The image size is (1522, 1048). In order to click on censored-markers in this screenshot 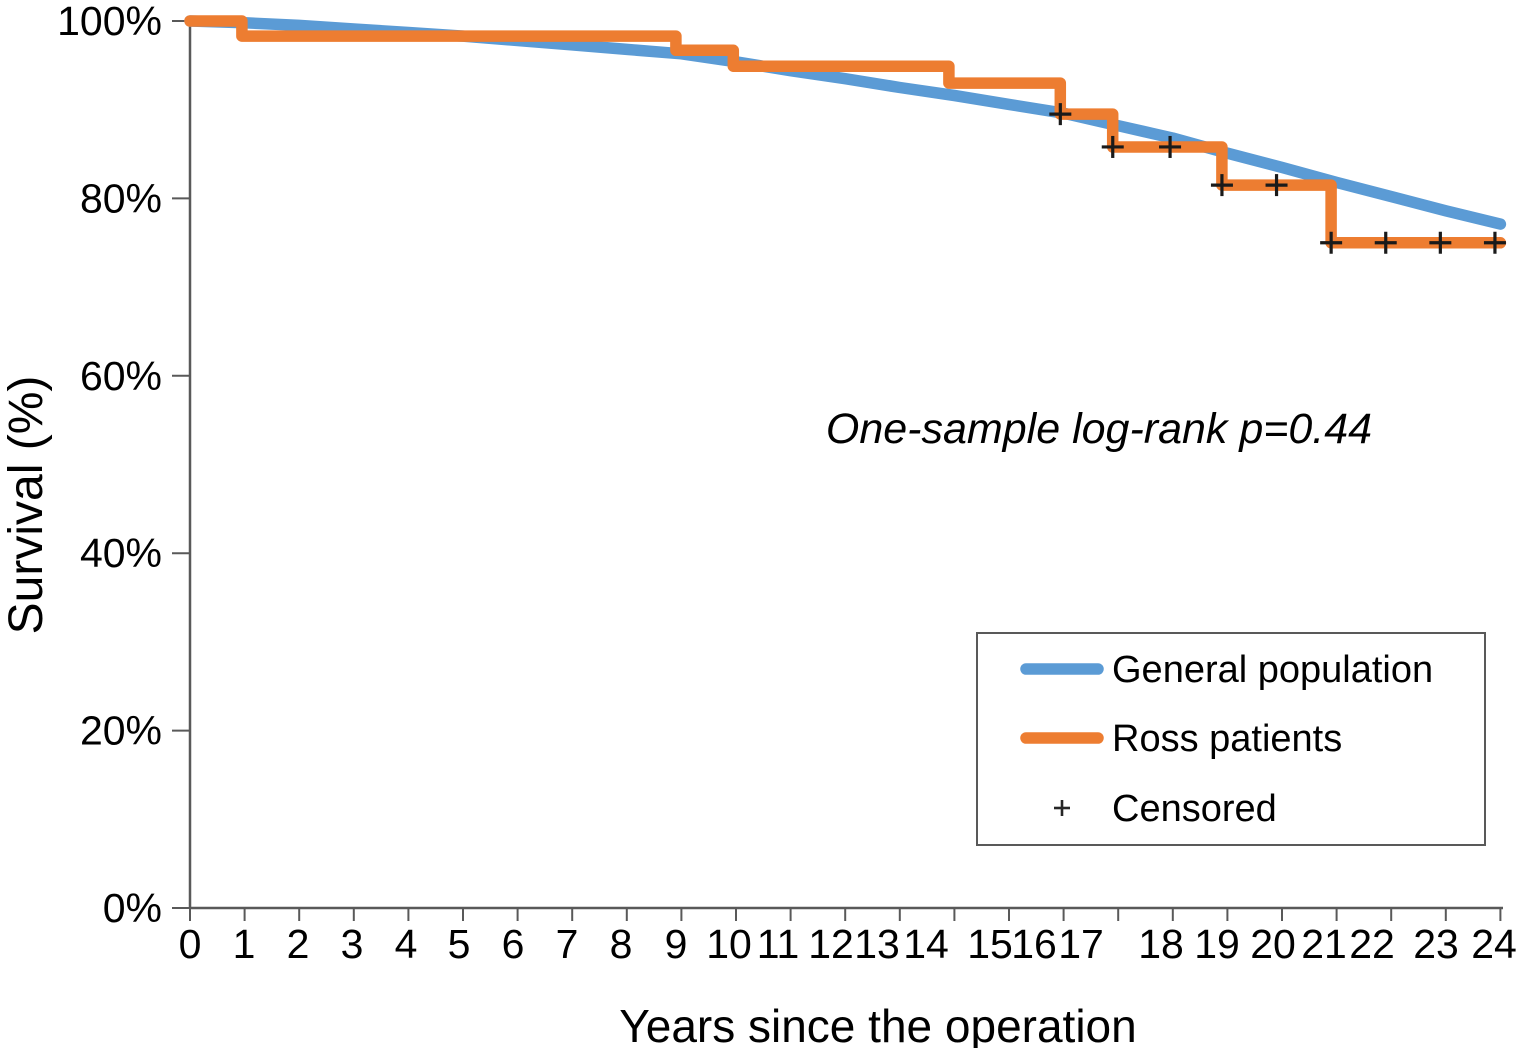, I will do `click(1277, 178)`.